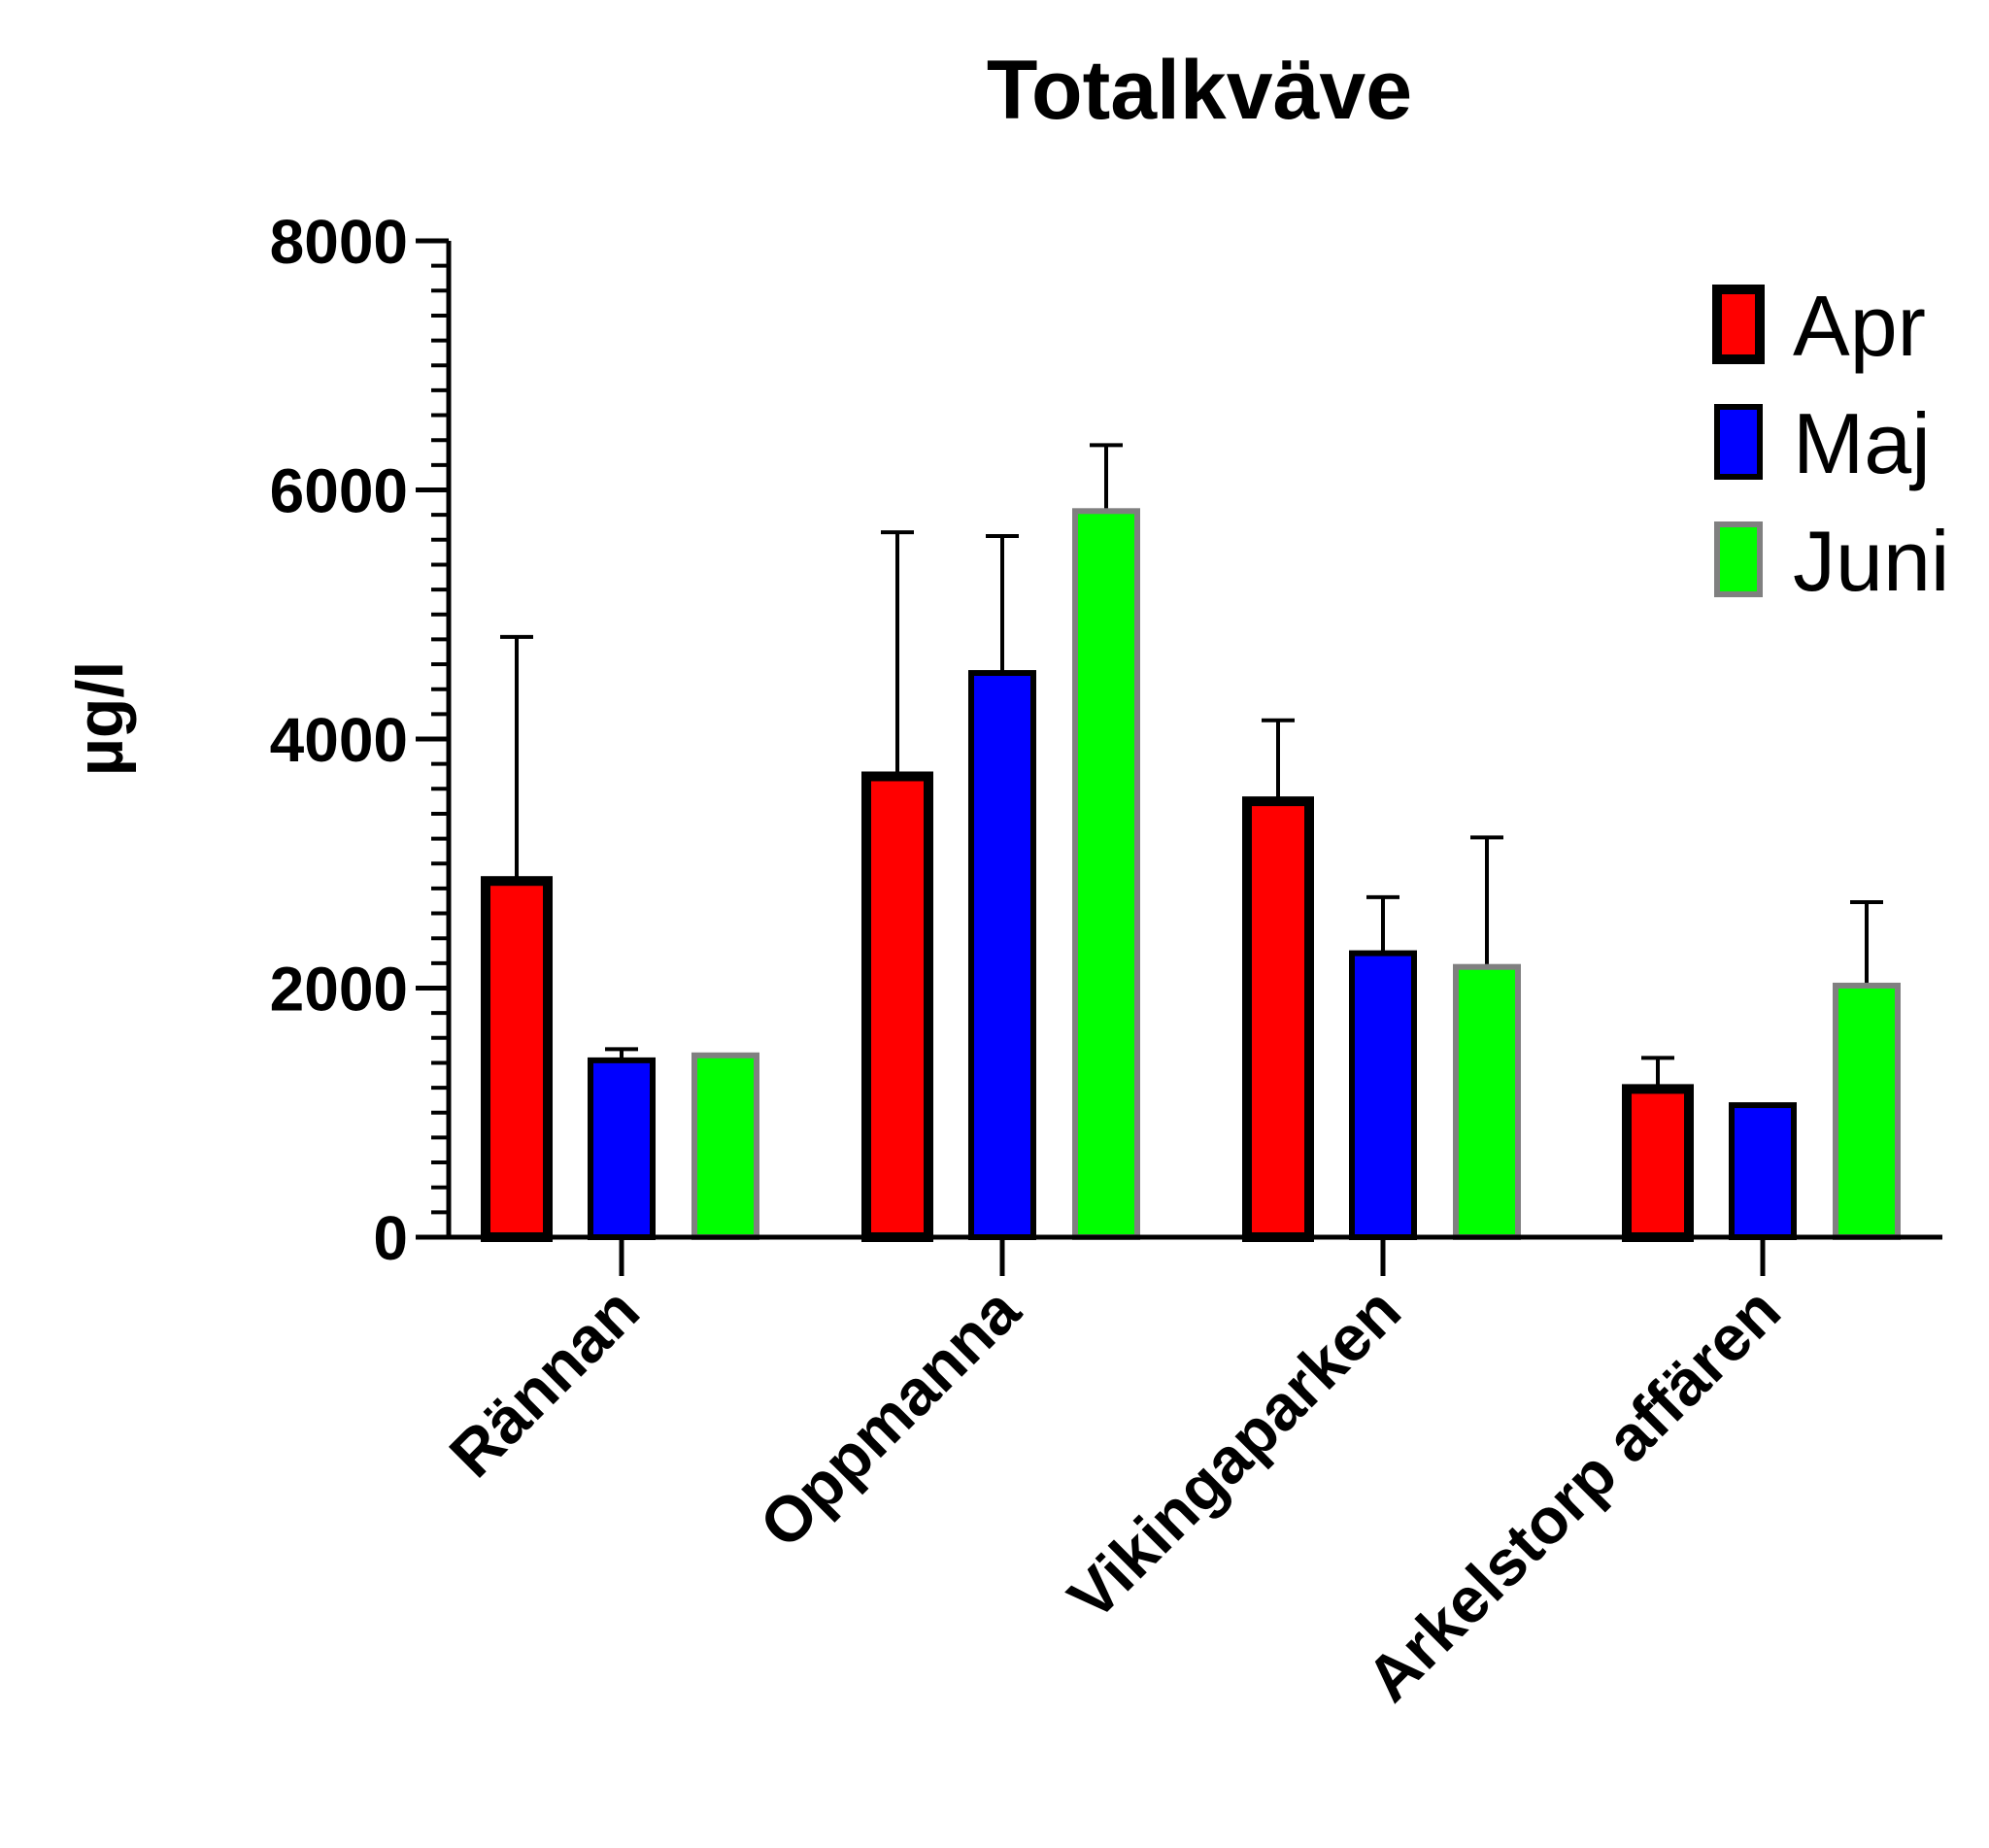 This screenshot has width=1989, height=1848. I want to click on x-tick-label: Arkelstorp affären, so click(1573, 1494).